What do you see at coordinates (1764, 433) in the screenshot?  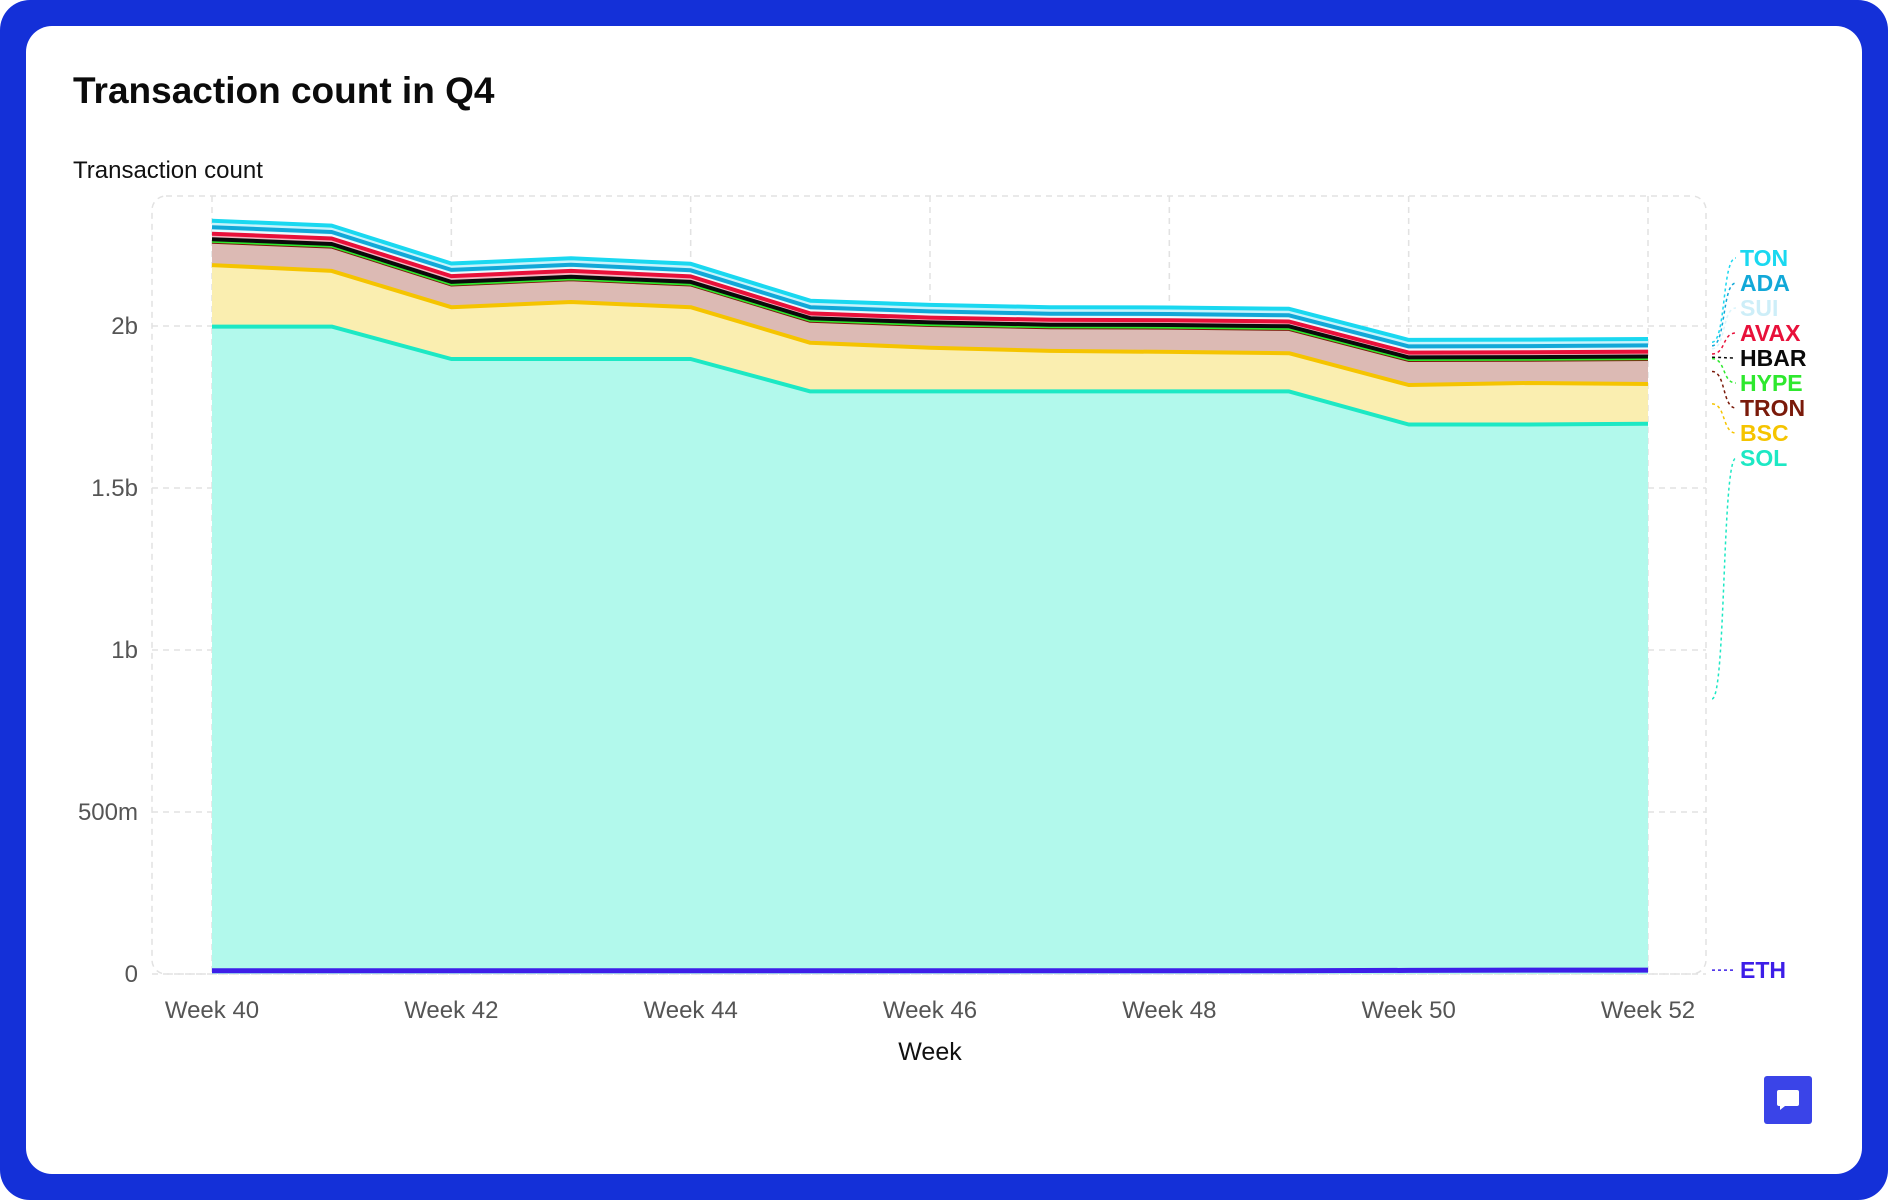 I see `legend-label-bsc: BSC` at bounding box center [1764, 433].